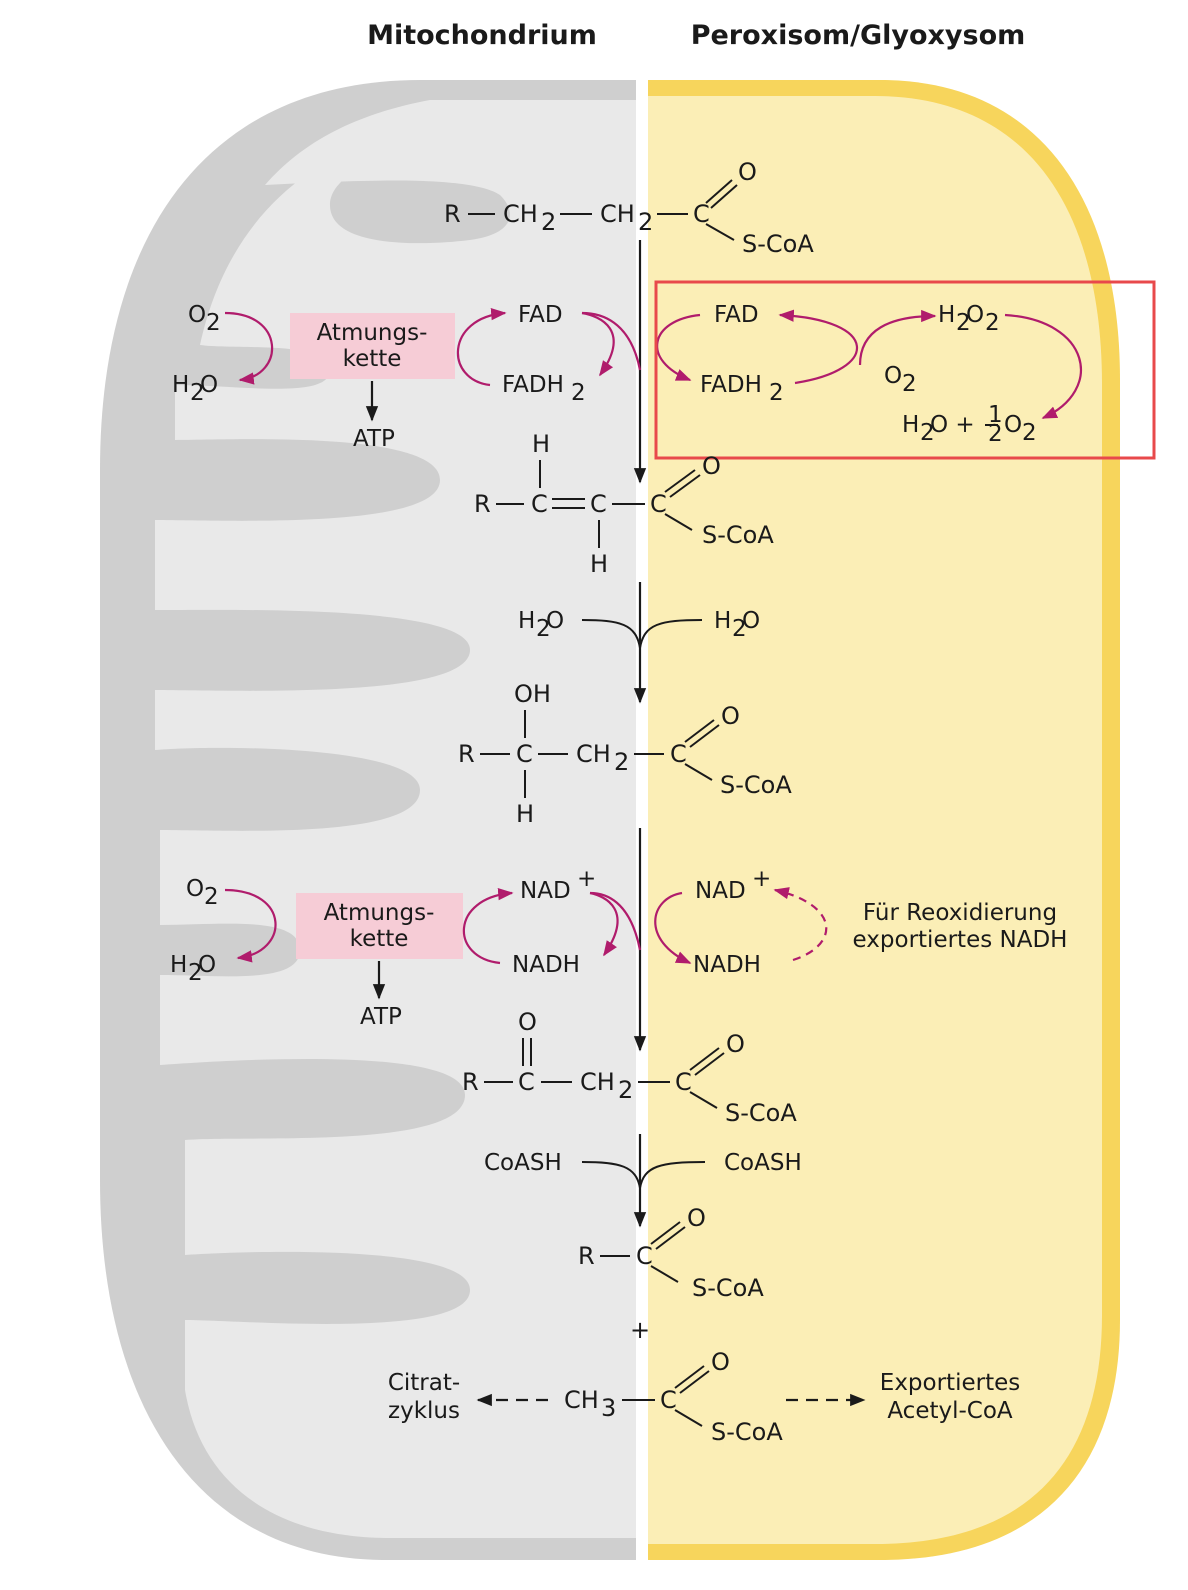 The width and height of the screenshot is (1188, 1590). I want to click on plus-sign: +, so click(640, 1330).